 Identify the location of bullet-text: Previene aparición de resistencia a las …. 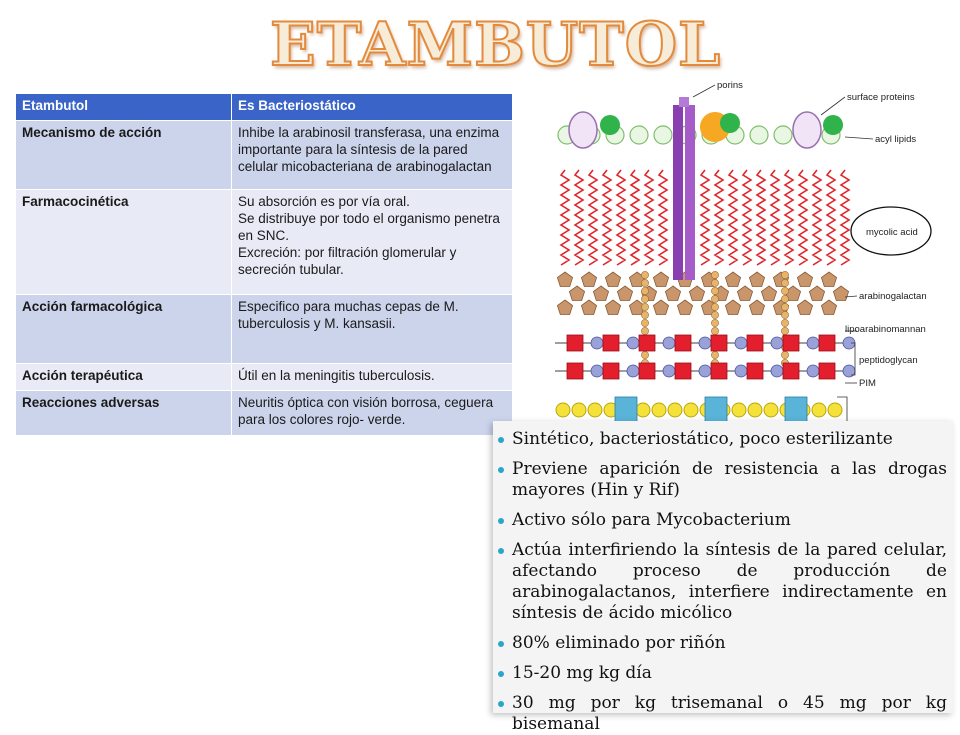
(729, 479).